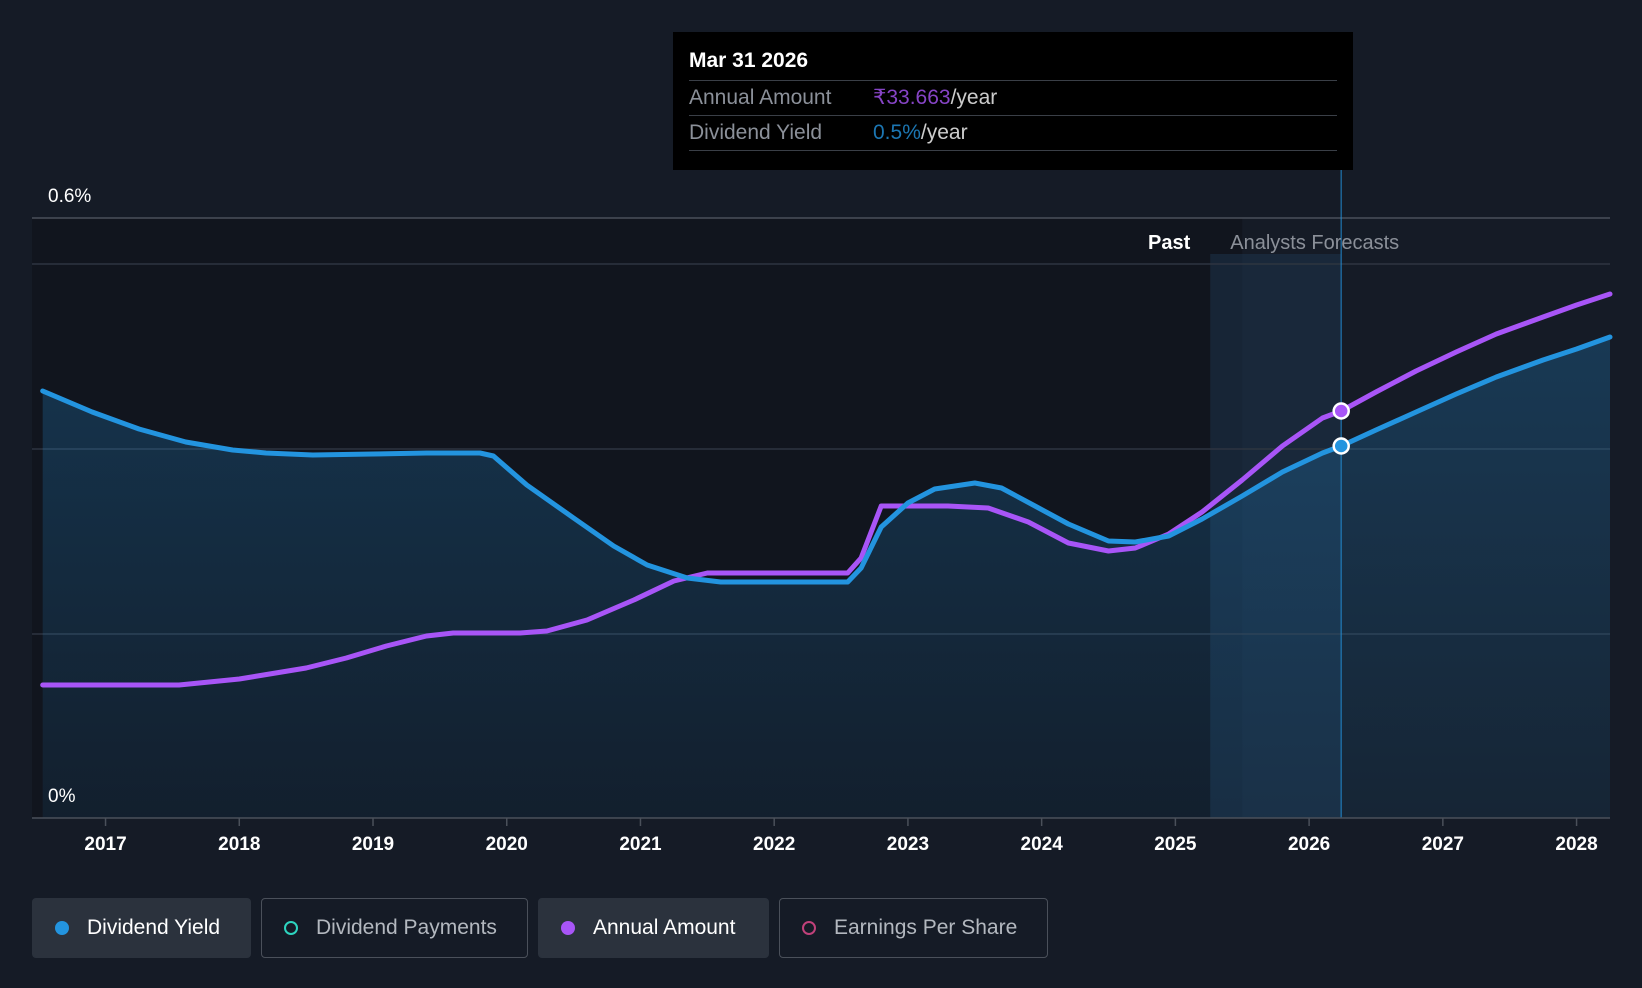 Image resolution: width=1642 pixels, height=988 pixels. I want to click on annual-amount-marker, so click(1341, 411).